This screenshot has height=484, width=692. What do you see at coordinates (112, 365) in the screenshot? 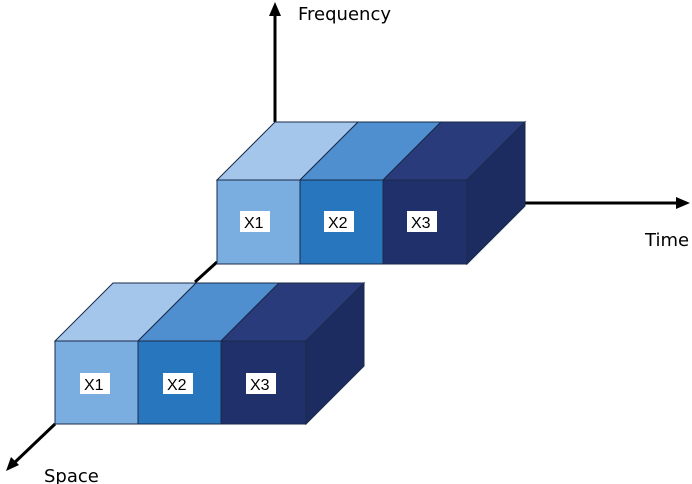
I see `space-axis` at bounding box center [112, 365].